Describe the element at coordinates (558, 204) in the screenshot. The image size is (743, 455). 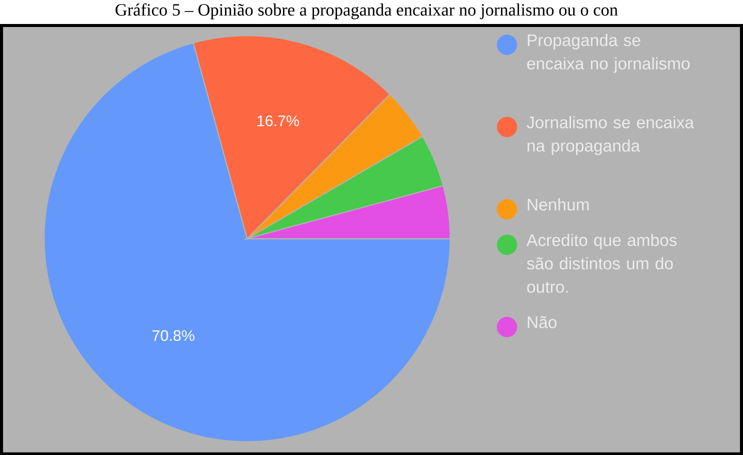
I see `legend-label: Nenhum` at that location.